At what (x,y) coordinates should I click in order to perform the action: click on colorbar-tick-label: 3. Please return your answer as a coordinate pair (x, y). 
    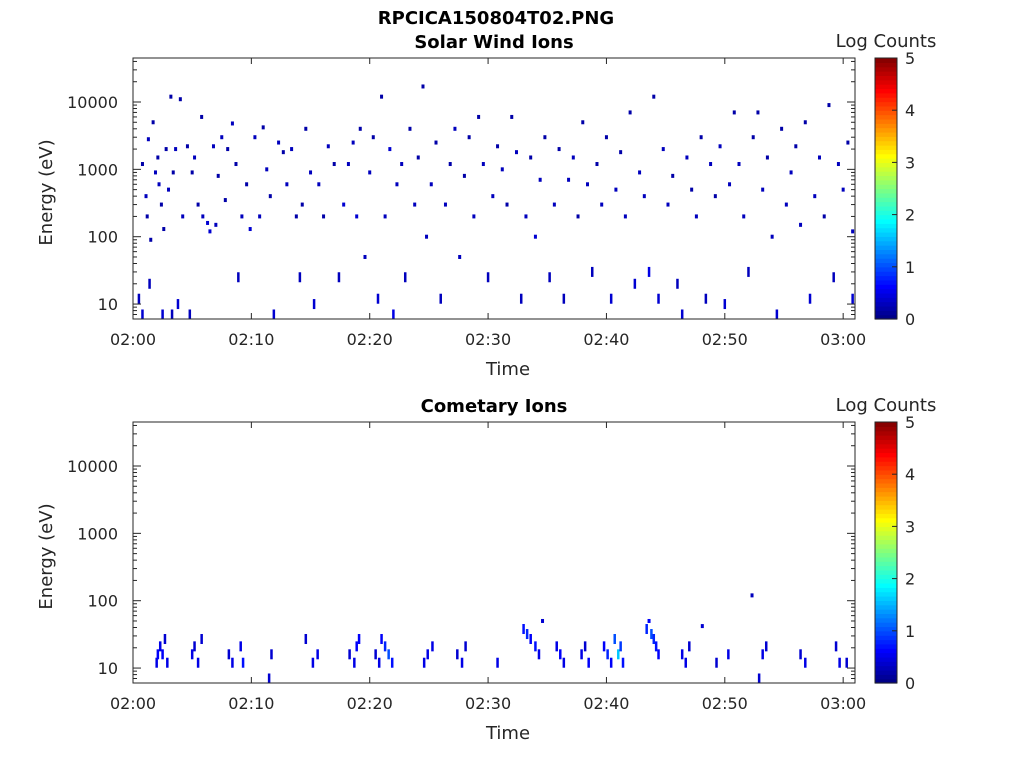
    Looking at the image, I should click on (910, 162).